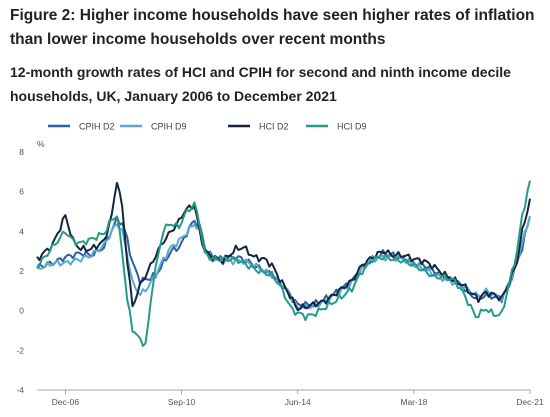 The image size is (550, 417). Describe the element at coordinates (182, 402) in the screenshot. I see `x-tick-label: Sep-10` at that location.